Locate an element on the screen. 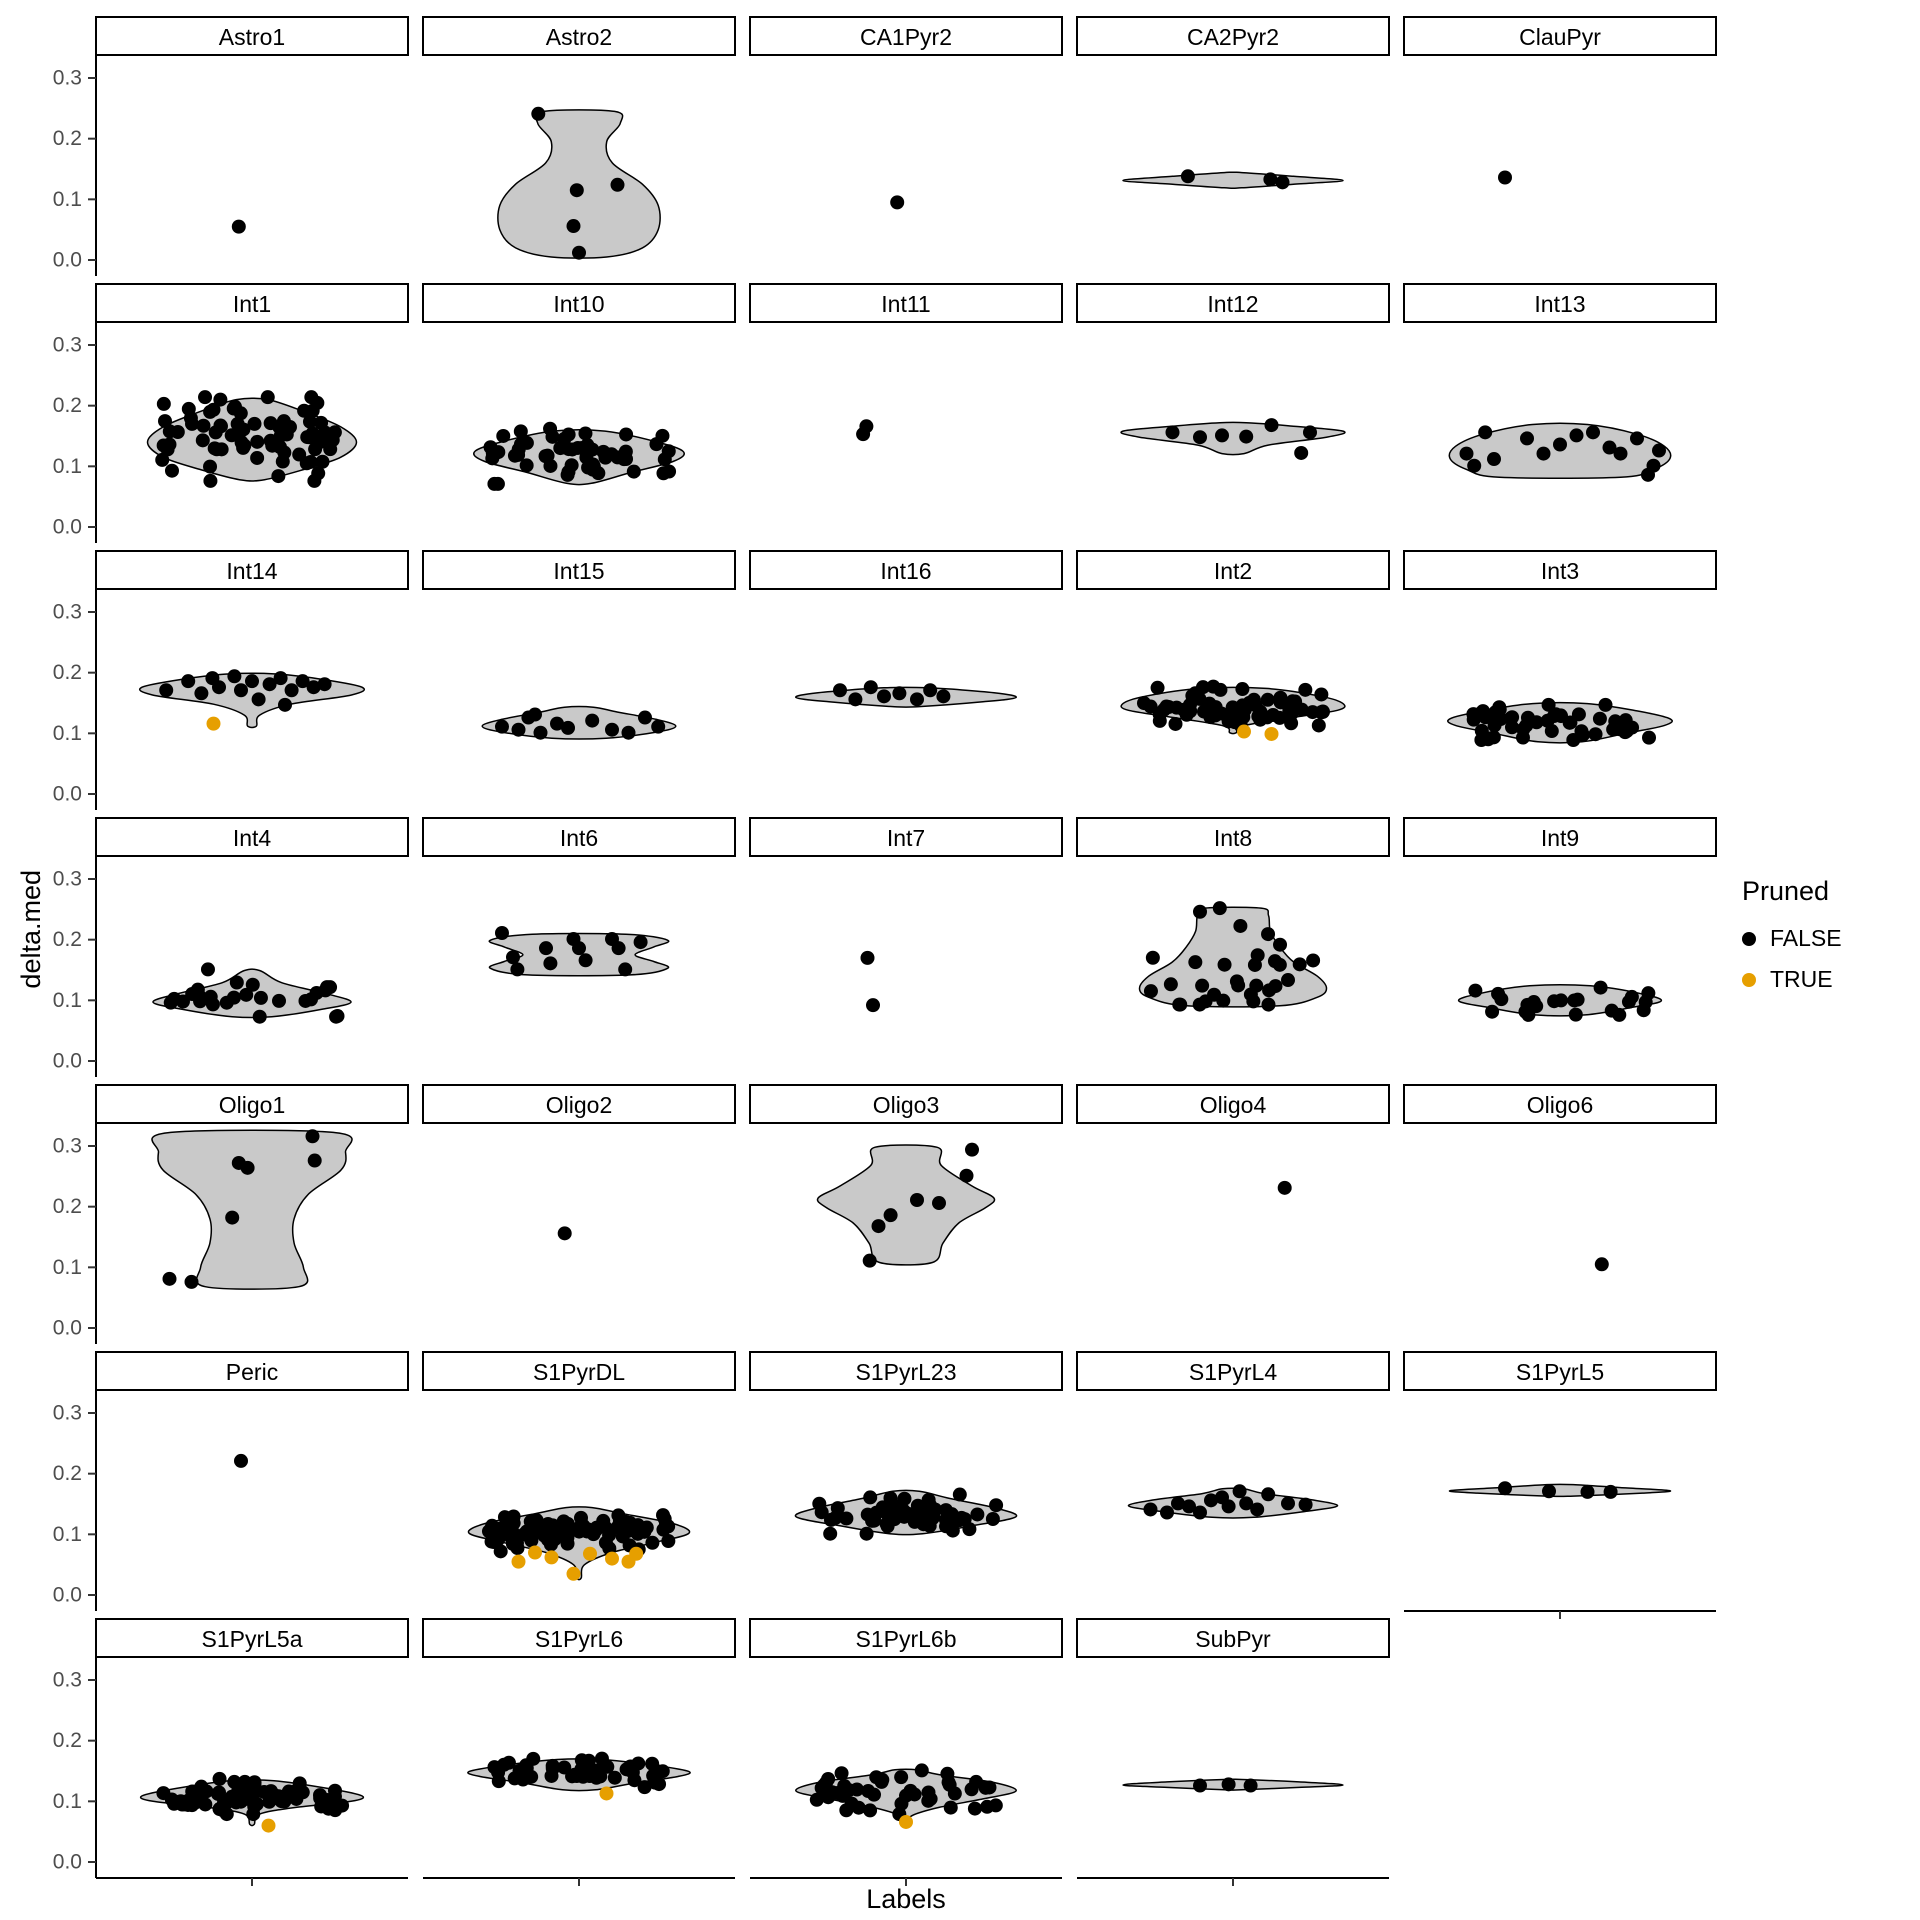  y-tick-label: 0.1 is located at coordinates (67, 466).